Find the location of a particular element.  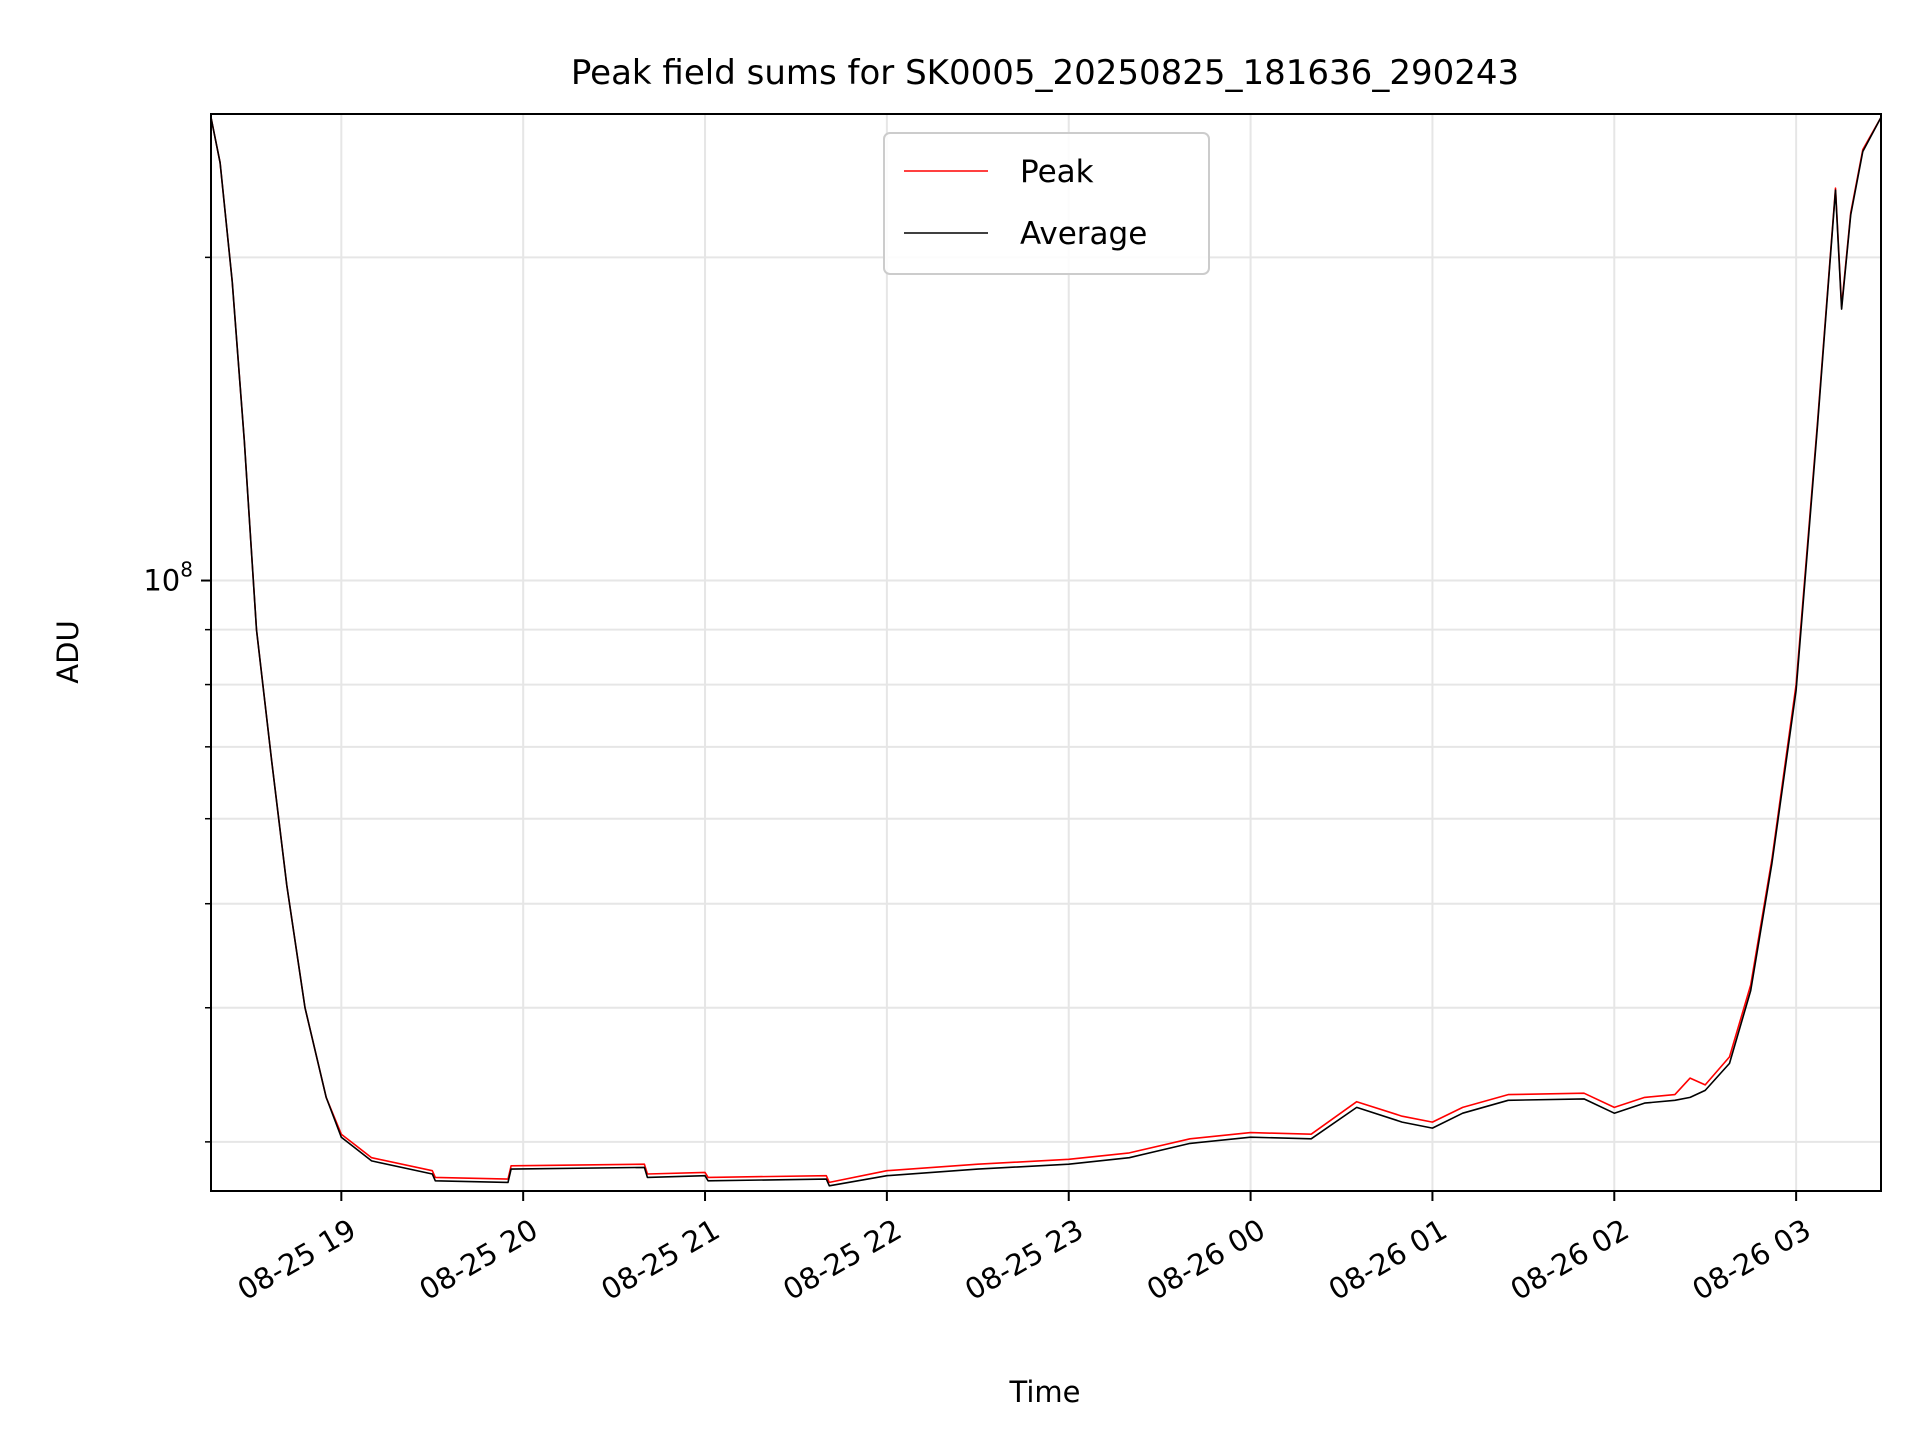

legend-label: Average is located at coordinates (1083, 234).